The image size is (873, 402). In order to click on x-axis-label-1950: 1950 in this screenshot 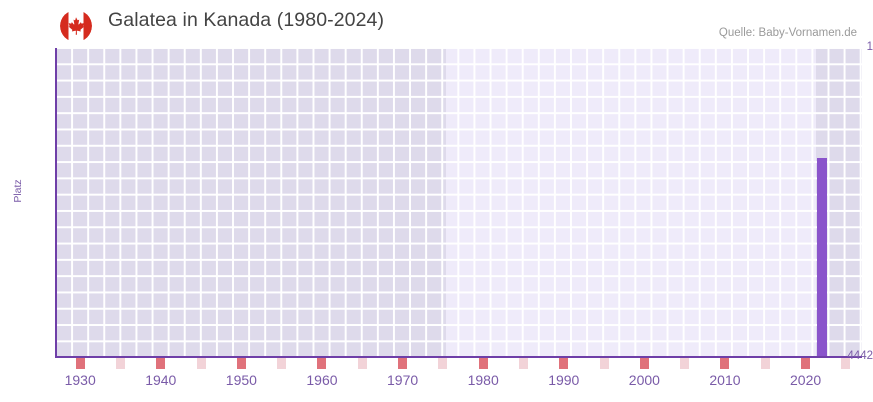, I will do `click(241, 380)`.